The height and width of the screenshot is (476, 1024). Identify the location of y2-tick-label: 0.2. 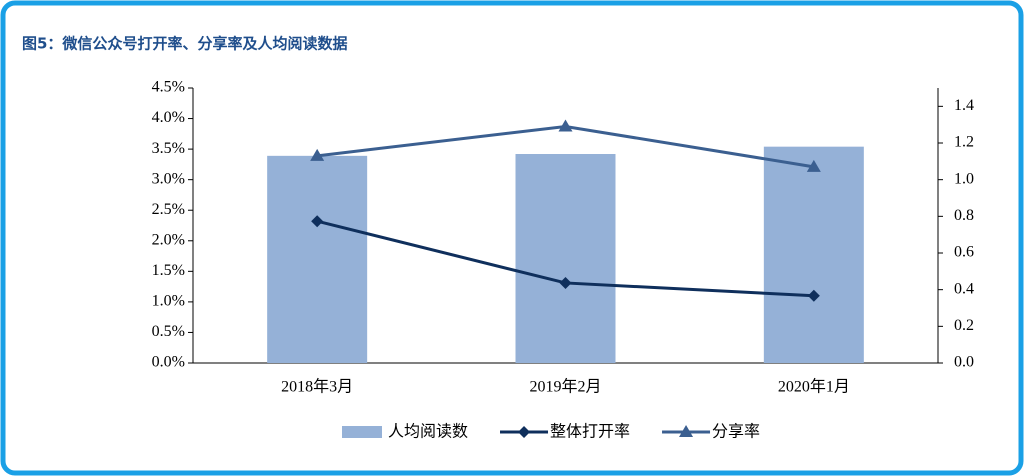
(964, 325).